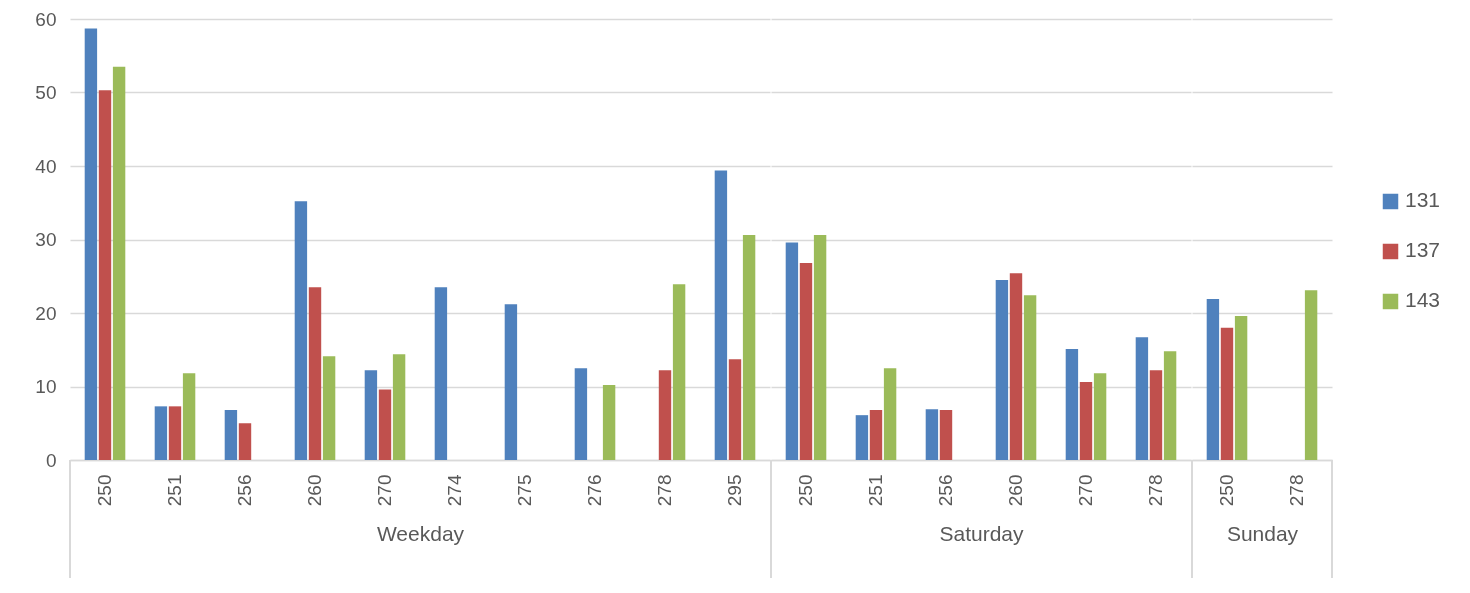 Image resolution: width=1470 pixels, height=593 pixels. Describe the element at coordinates (51, 460) in the screenshot. I see `y-tick-label: 0` at that location.